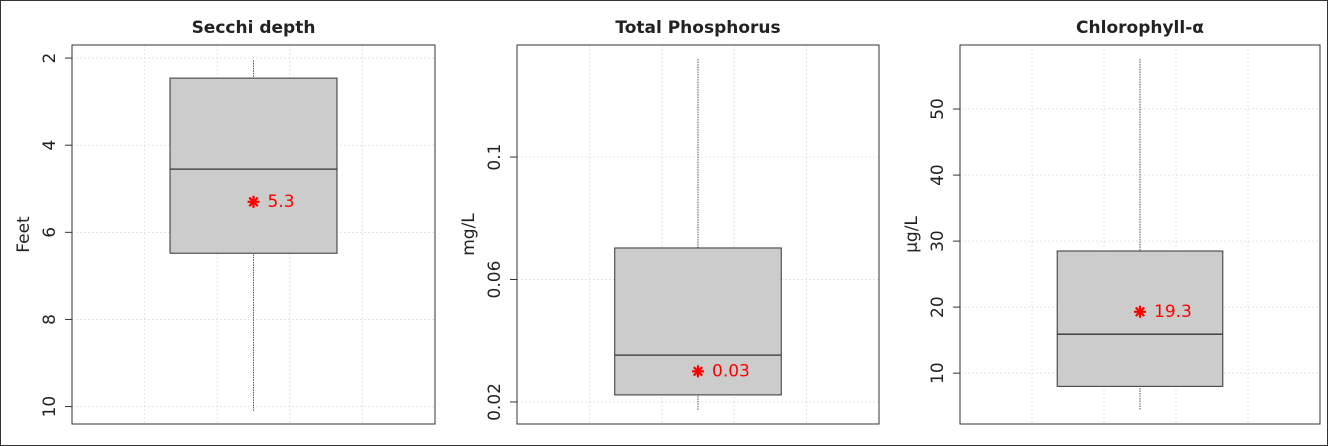  Describe the element at coordinates (50, 319) in the screenshot. I see `y-tick-label: 8` at that location.